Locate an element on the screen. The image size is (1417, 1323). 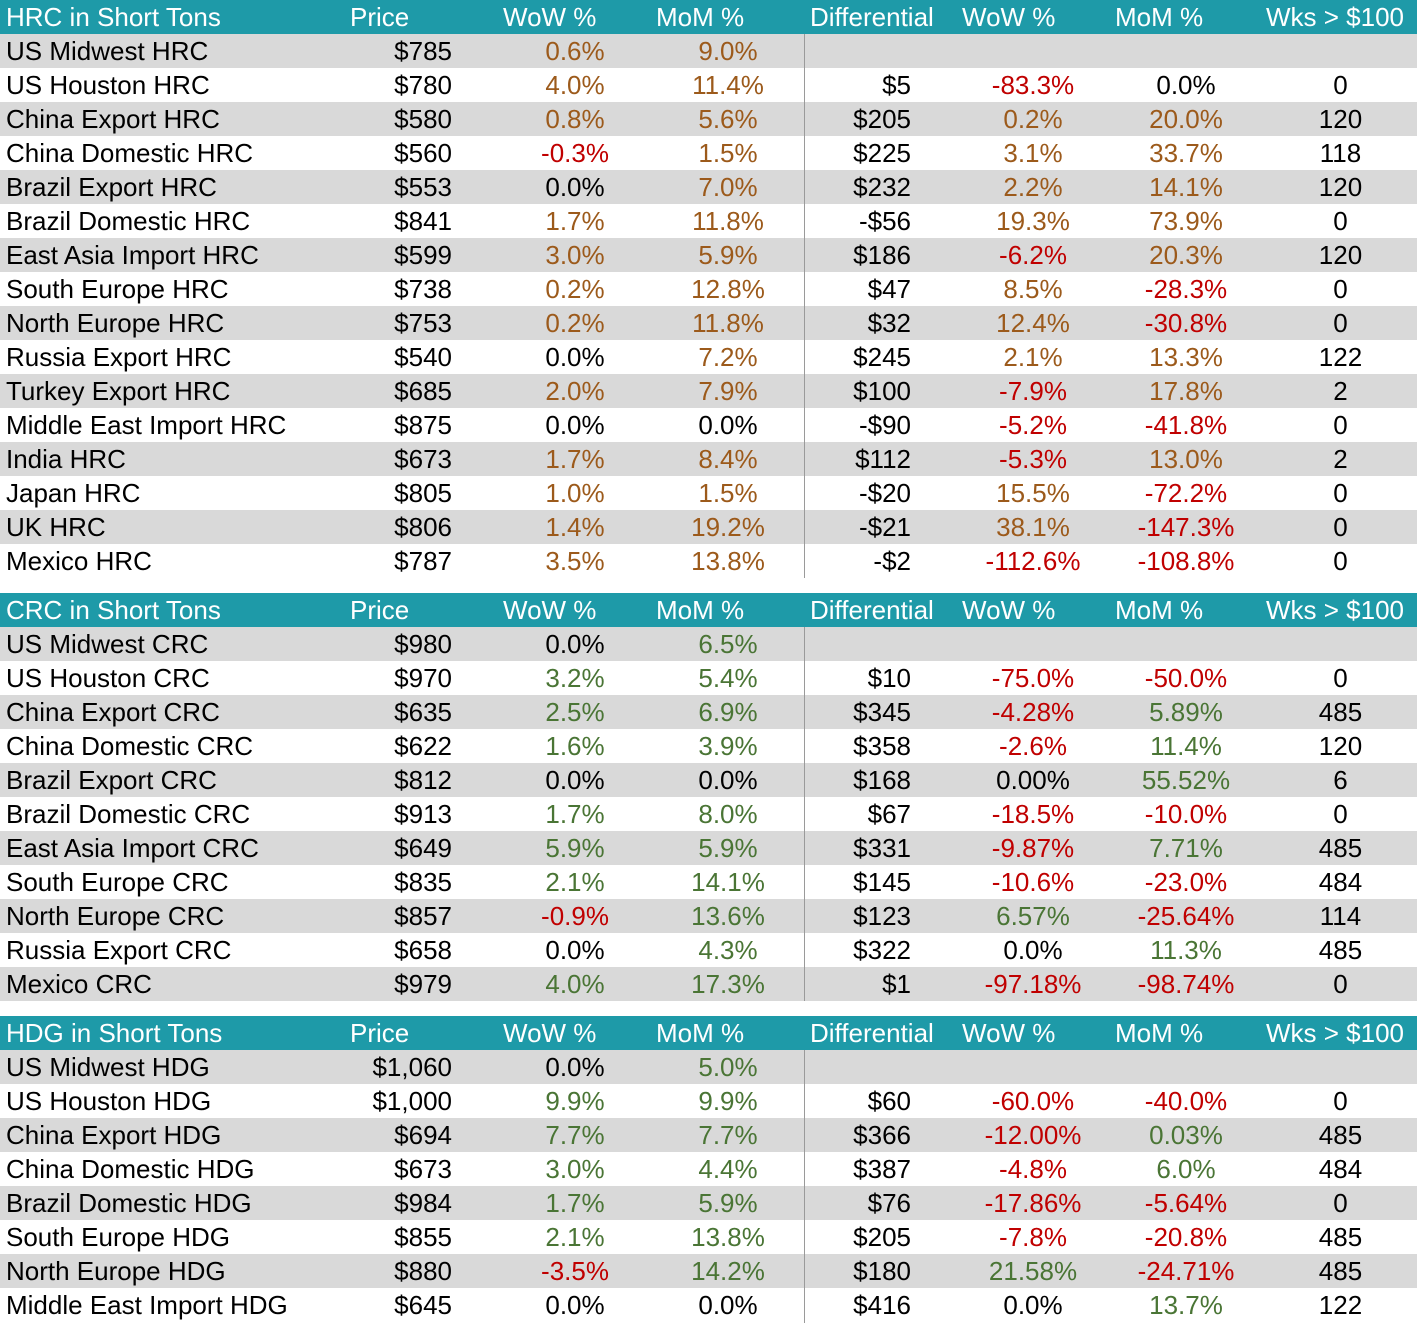
price-cell: $599 is located at coordinates (423, 255).